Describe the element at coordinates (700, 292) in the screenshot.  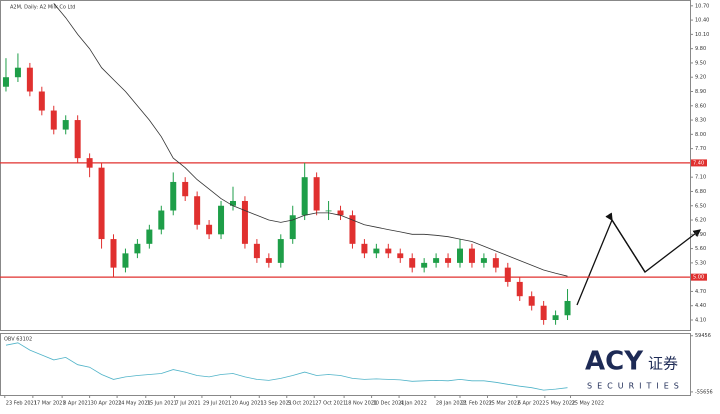
I see `y-tick-label: 4.70` at that location.